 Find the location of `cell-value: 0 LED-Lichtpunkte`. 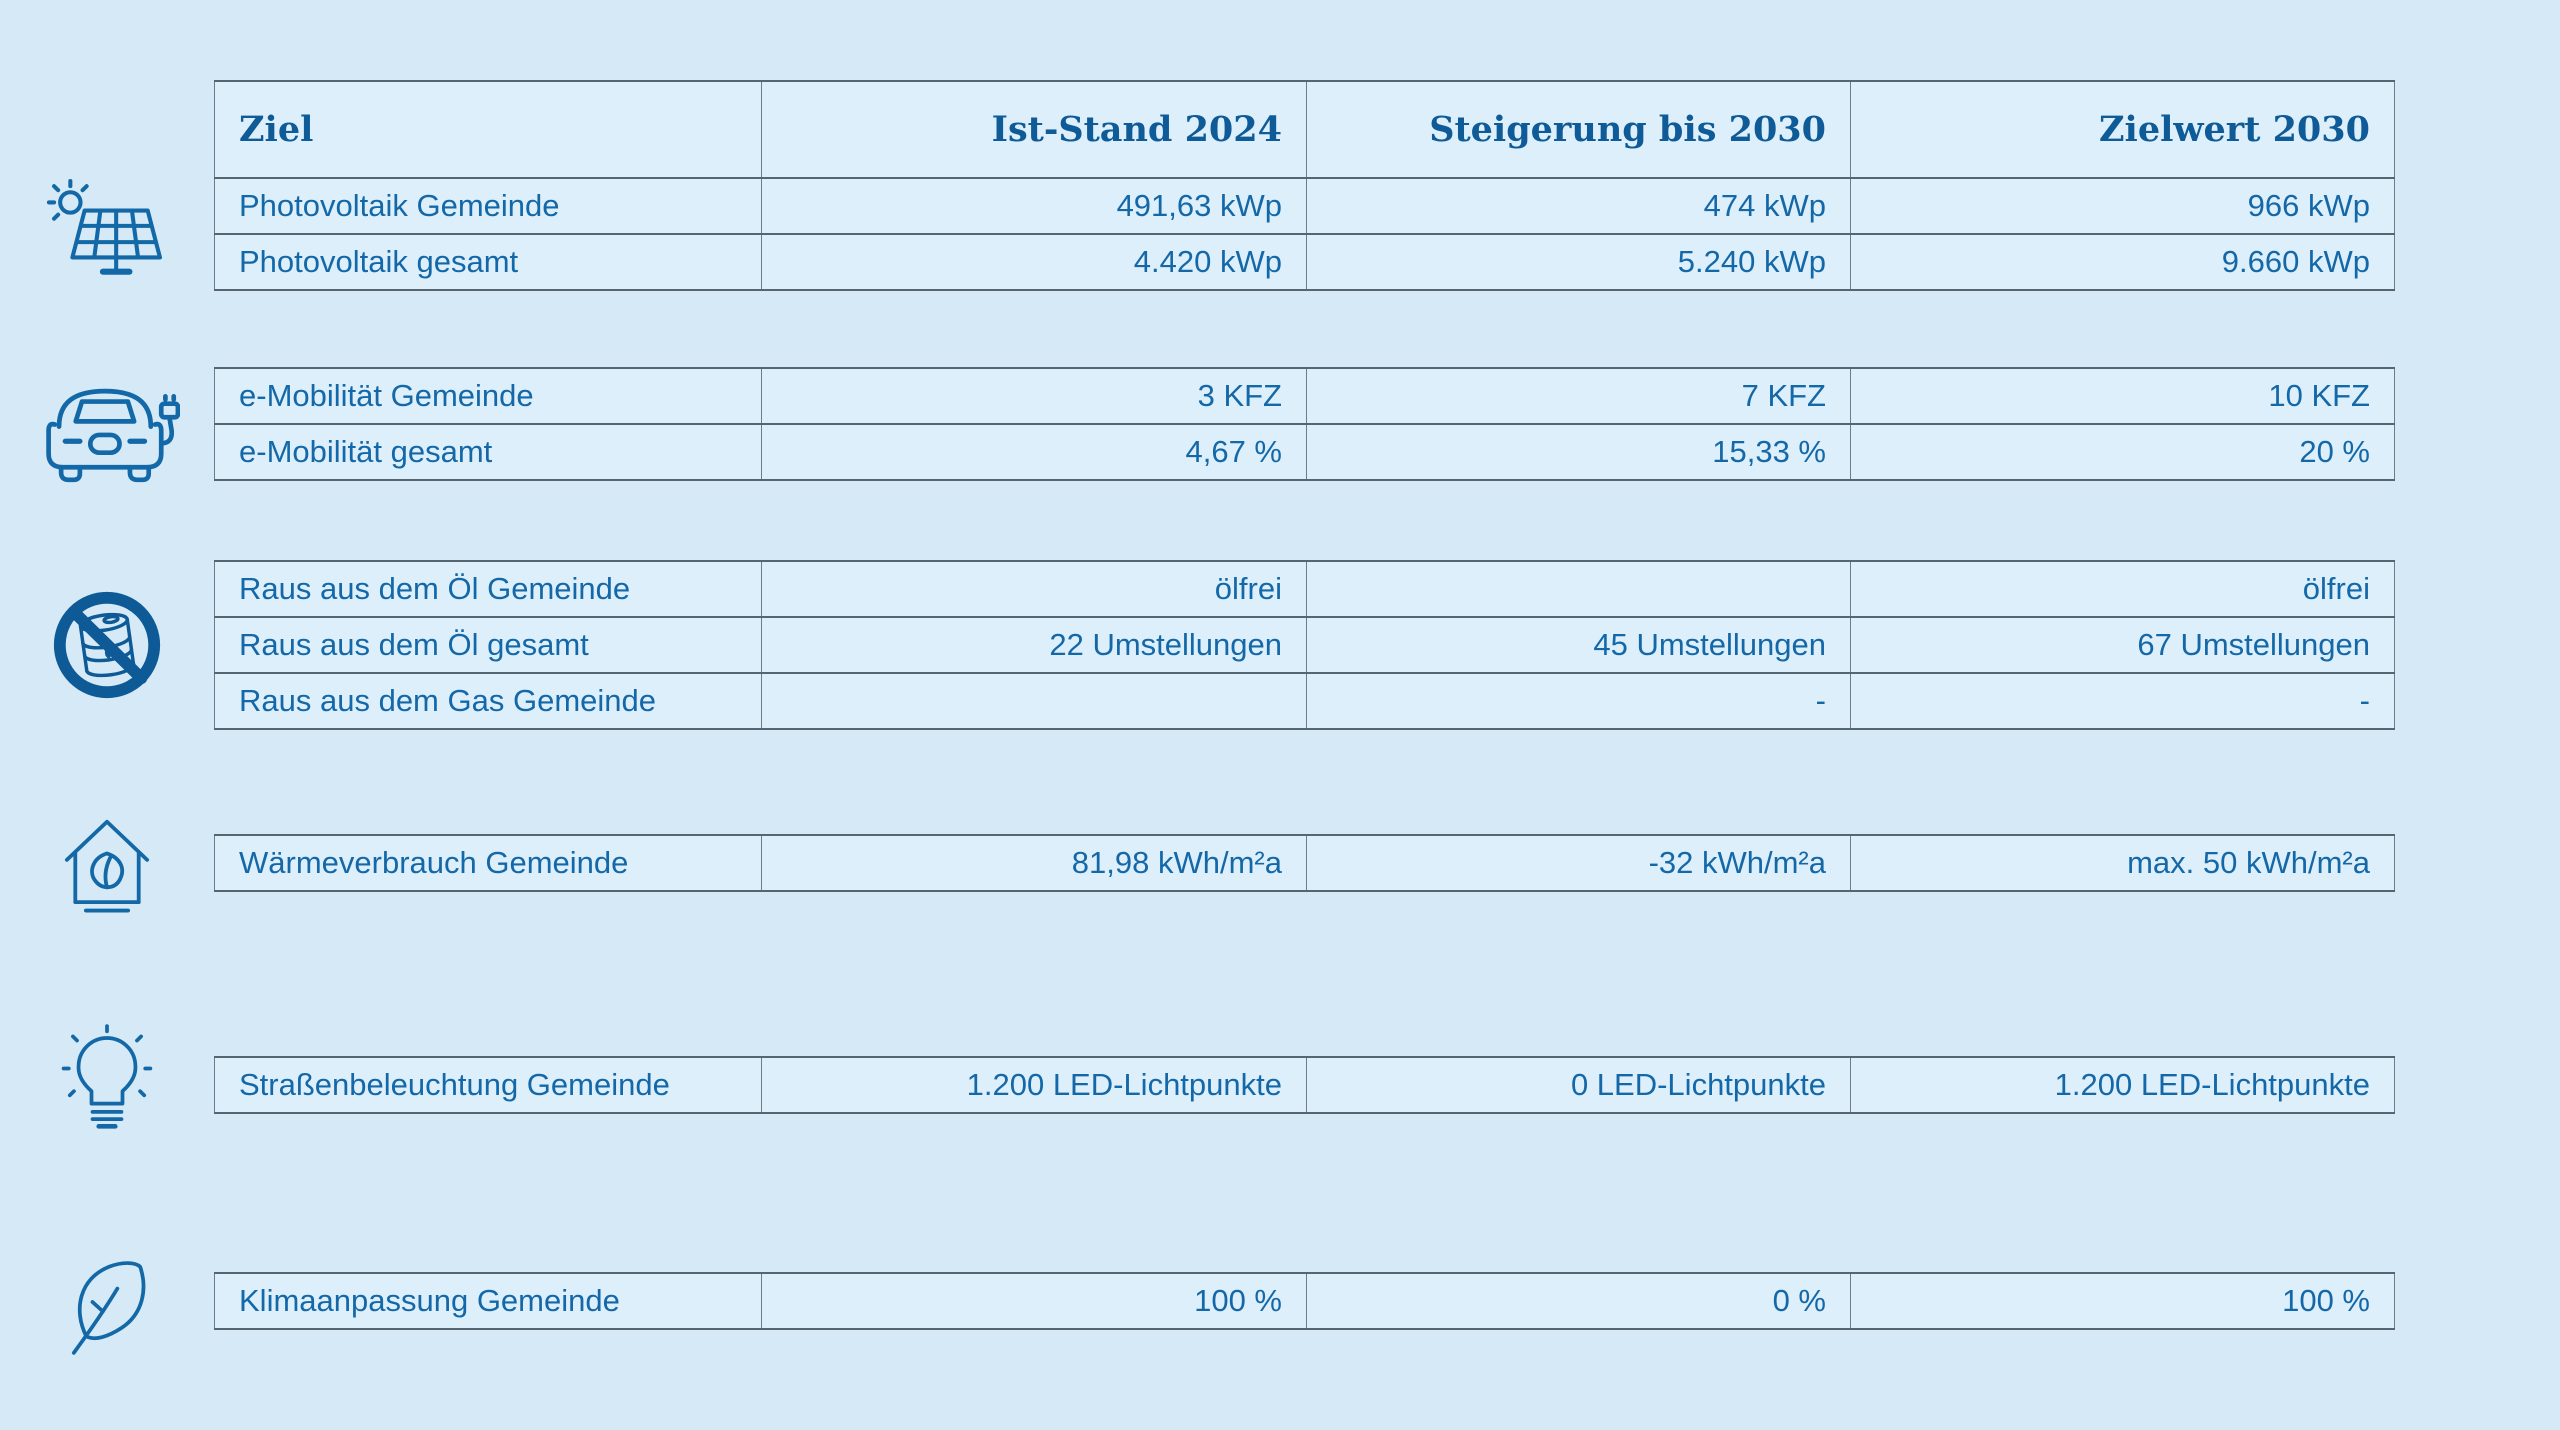

cell-value: 0 LED-Lichtpunkte is located at coordinates (1578, 1085).